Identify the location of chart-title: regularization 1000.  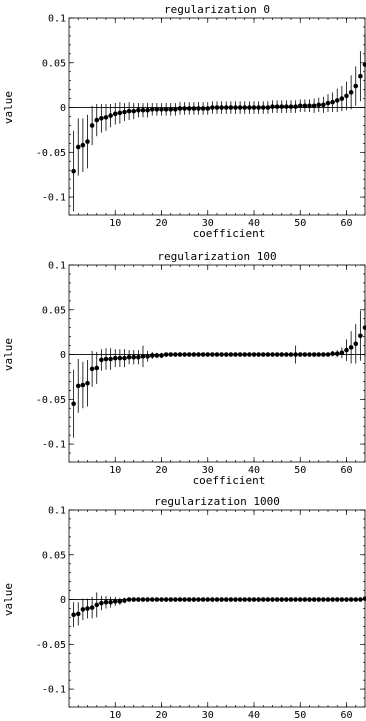
(217, 501).